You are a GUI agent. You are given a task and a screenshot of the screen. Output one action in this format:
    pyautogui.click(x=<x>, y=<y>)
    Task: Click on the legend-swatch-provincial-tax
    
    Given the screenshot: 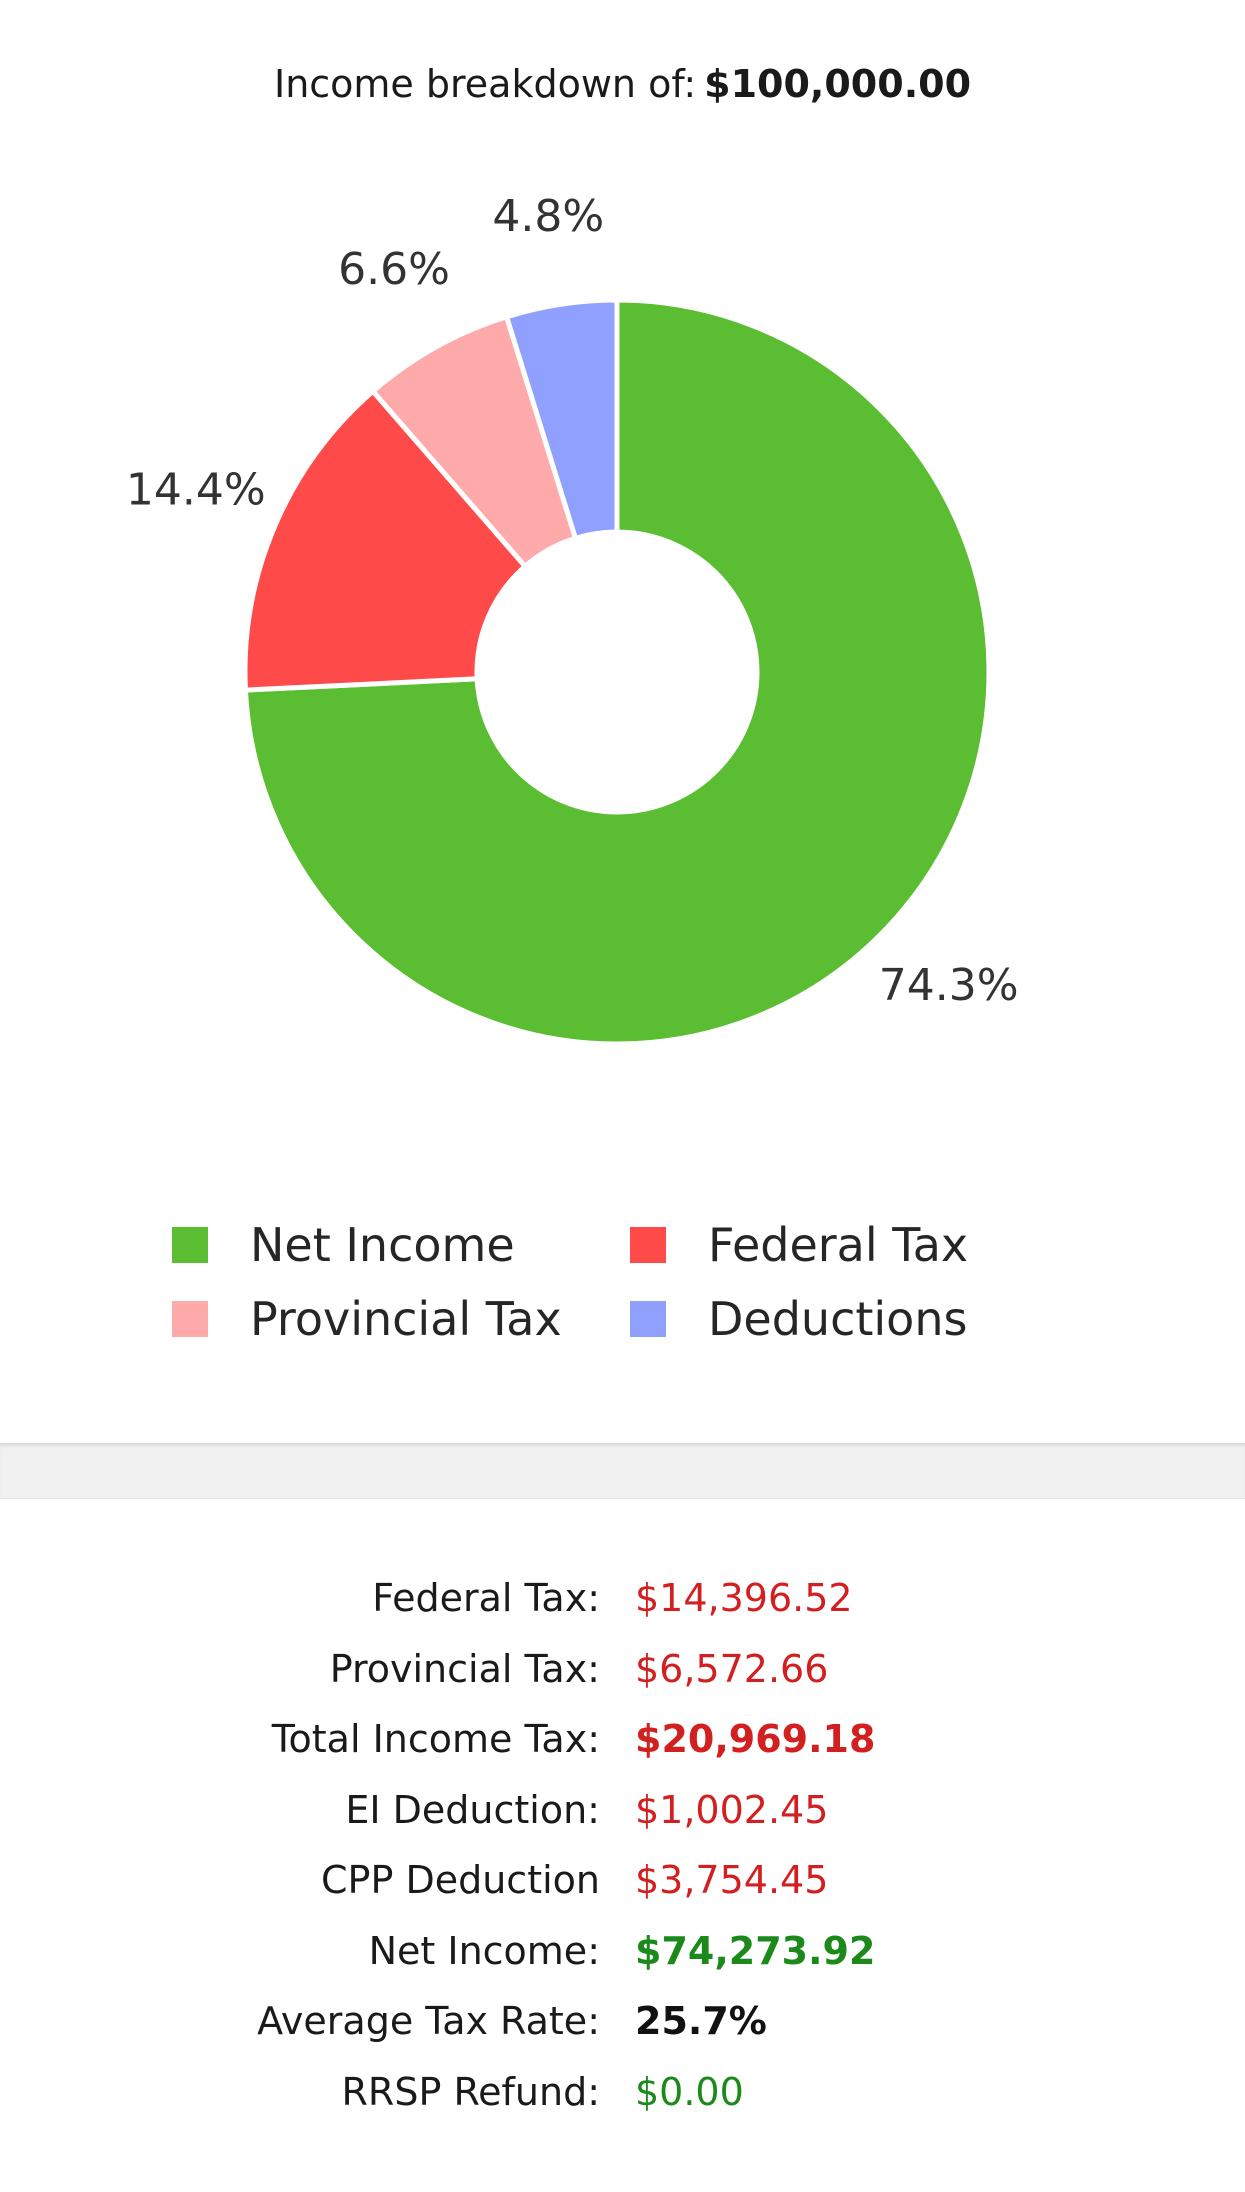 What is the action you would take?
    pyautogui.click(x=190, y=1319)
    